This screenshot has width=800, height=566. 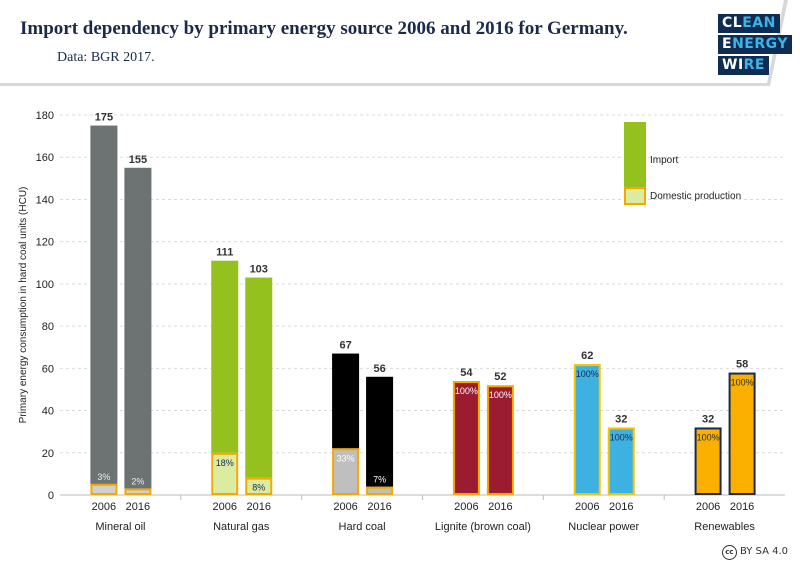 What do you see at coordinates (51, 496) in the screenshot?
I see `y-tick-label: 0` at bounding box center [51, 496].